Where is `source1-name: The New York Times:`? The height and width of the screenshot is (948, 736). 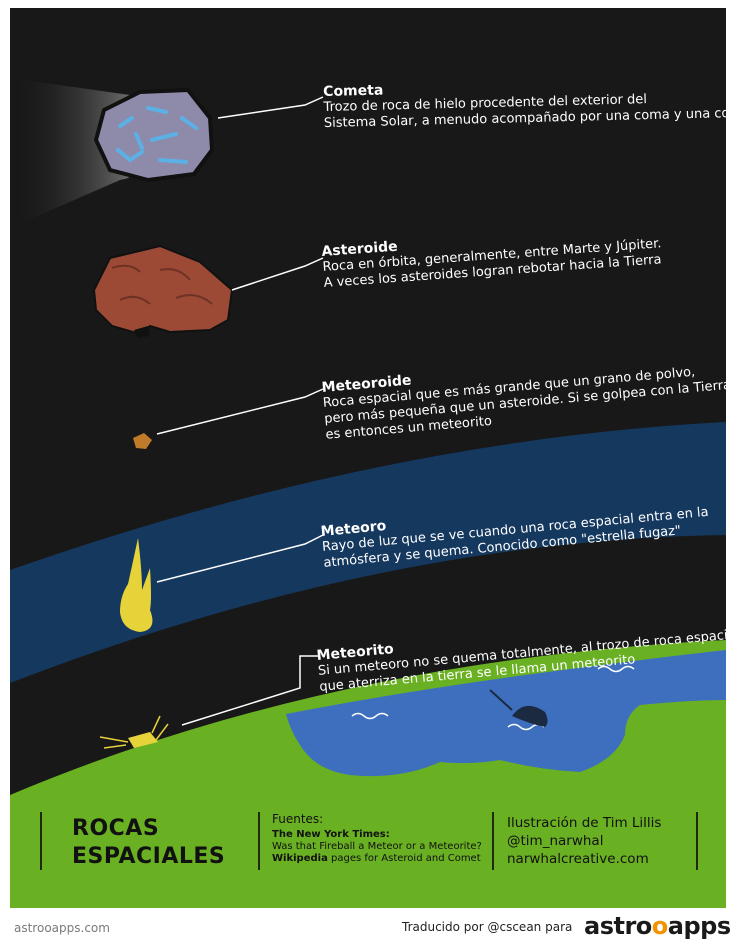
source1-name: The New York Times: is located at coordinates (331, 834).